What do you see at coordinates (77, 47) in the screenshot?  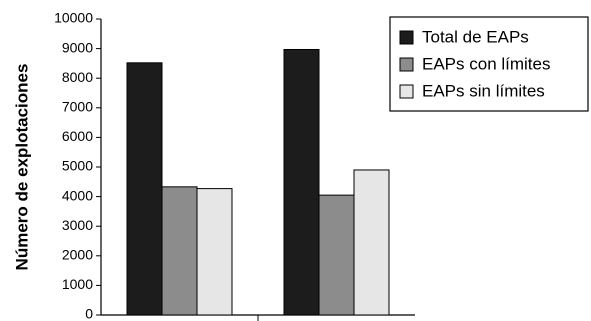 I see `y-tick-label: 9000` at bounding box center [77, 47].